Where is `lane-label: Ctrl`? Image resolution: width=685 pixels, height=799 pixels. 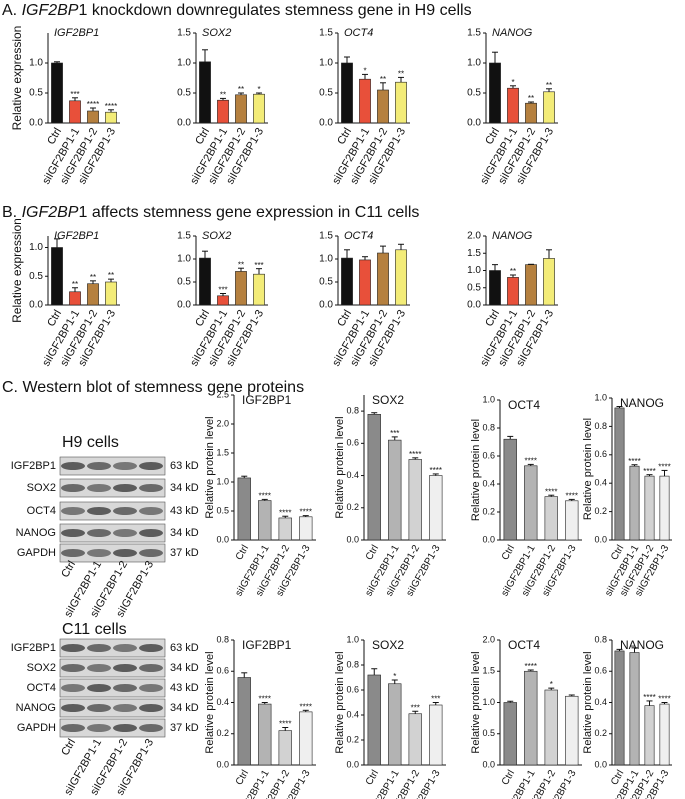
lane-label: Ctrl is located at coordinates (68, 747).